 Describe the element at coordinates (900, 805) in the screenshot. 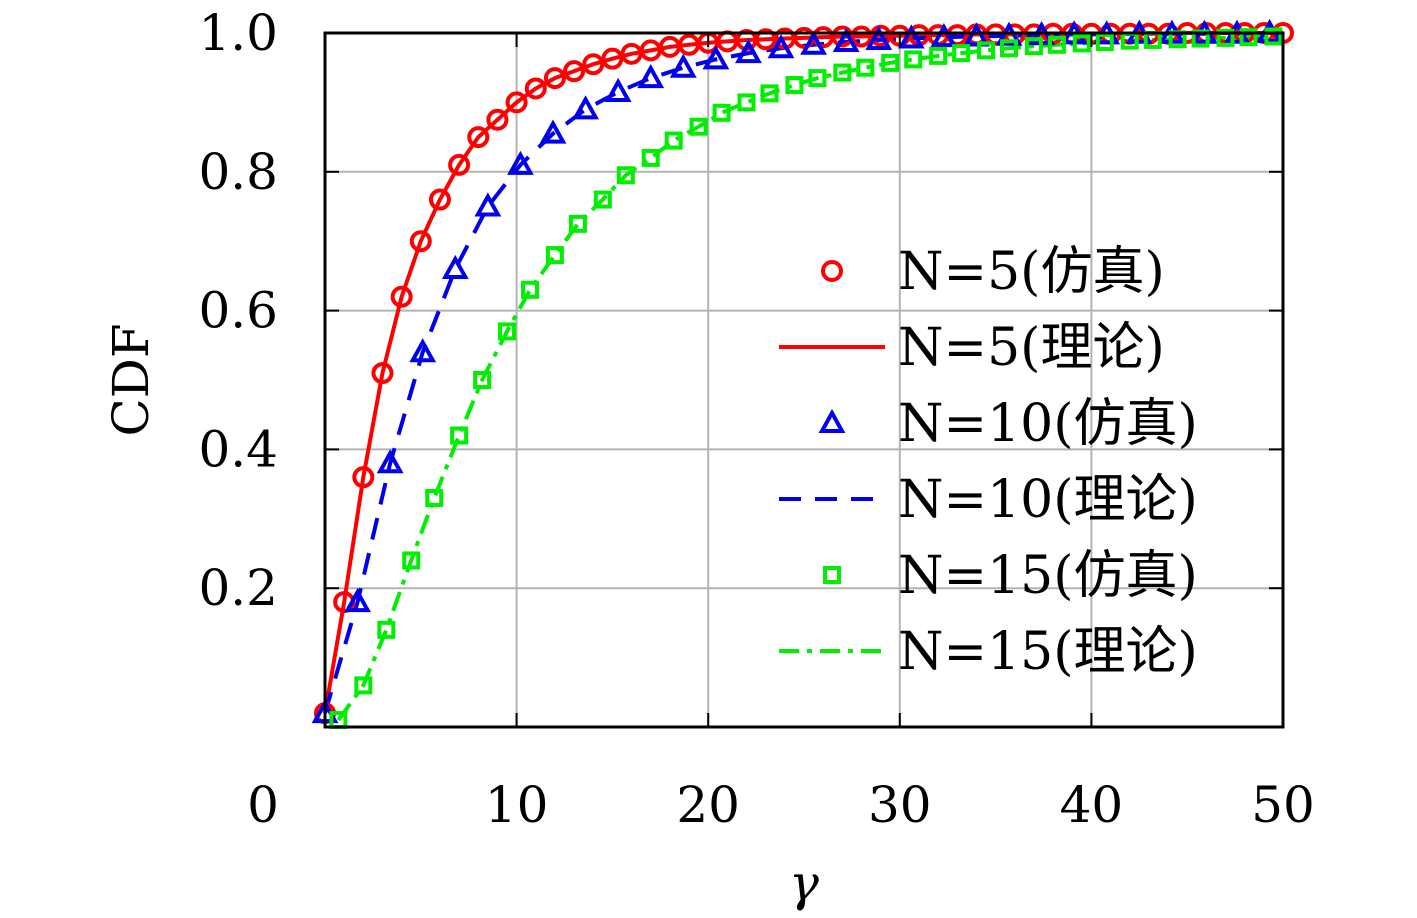

I see `x-tick-label: 30` at that location.